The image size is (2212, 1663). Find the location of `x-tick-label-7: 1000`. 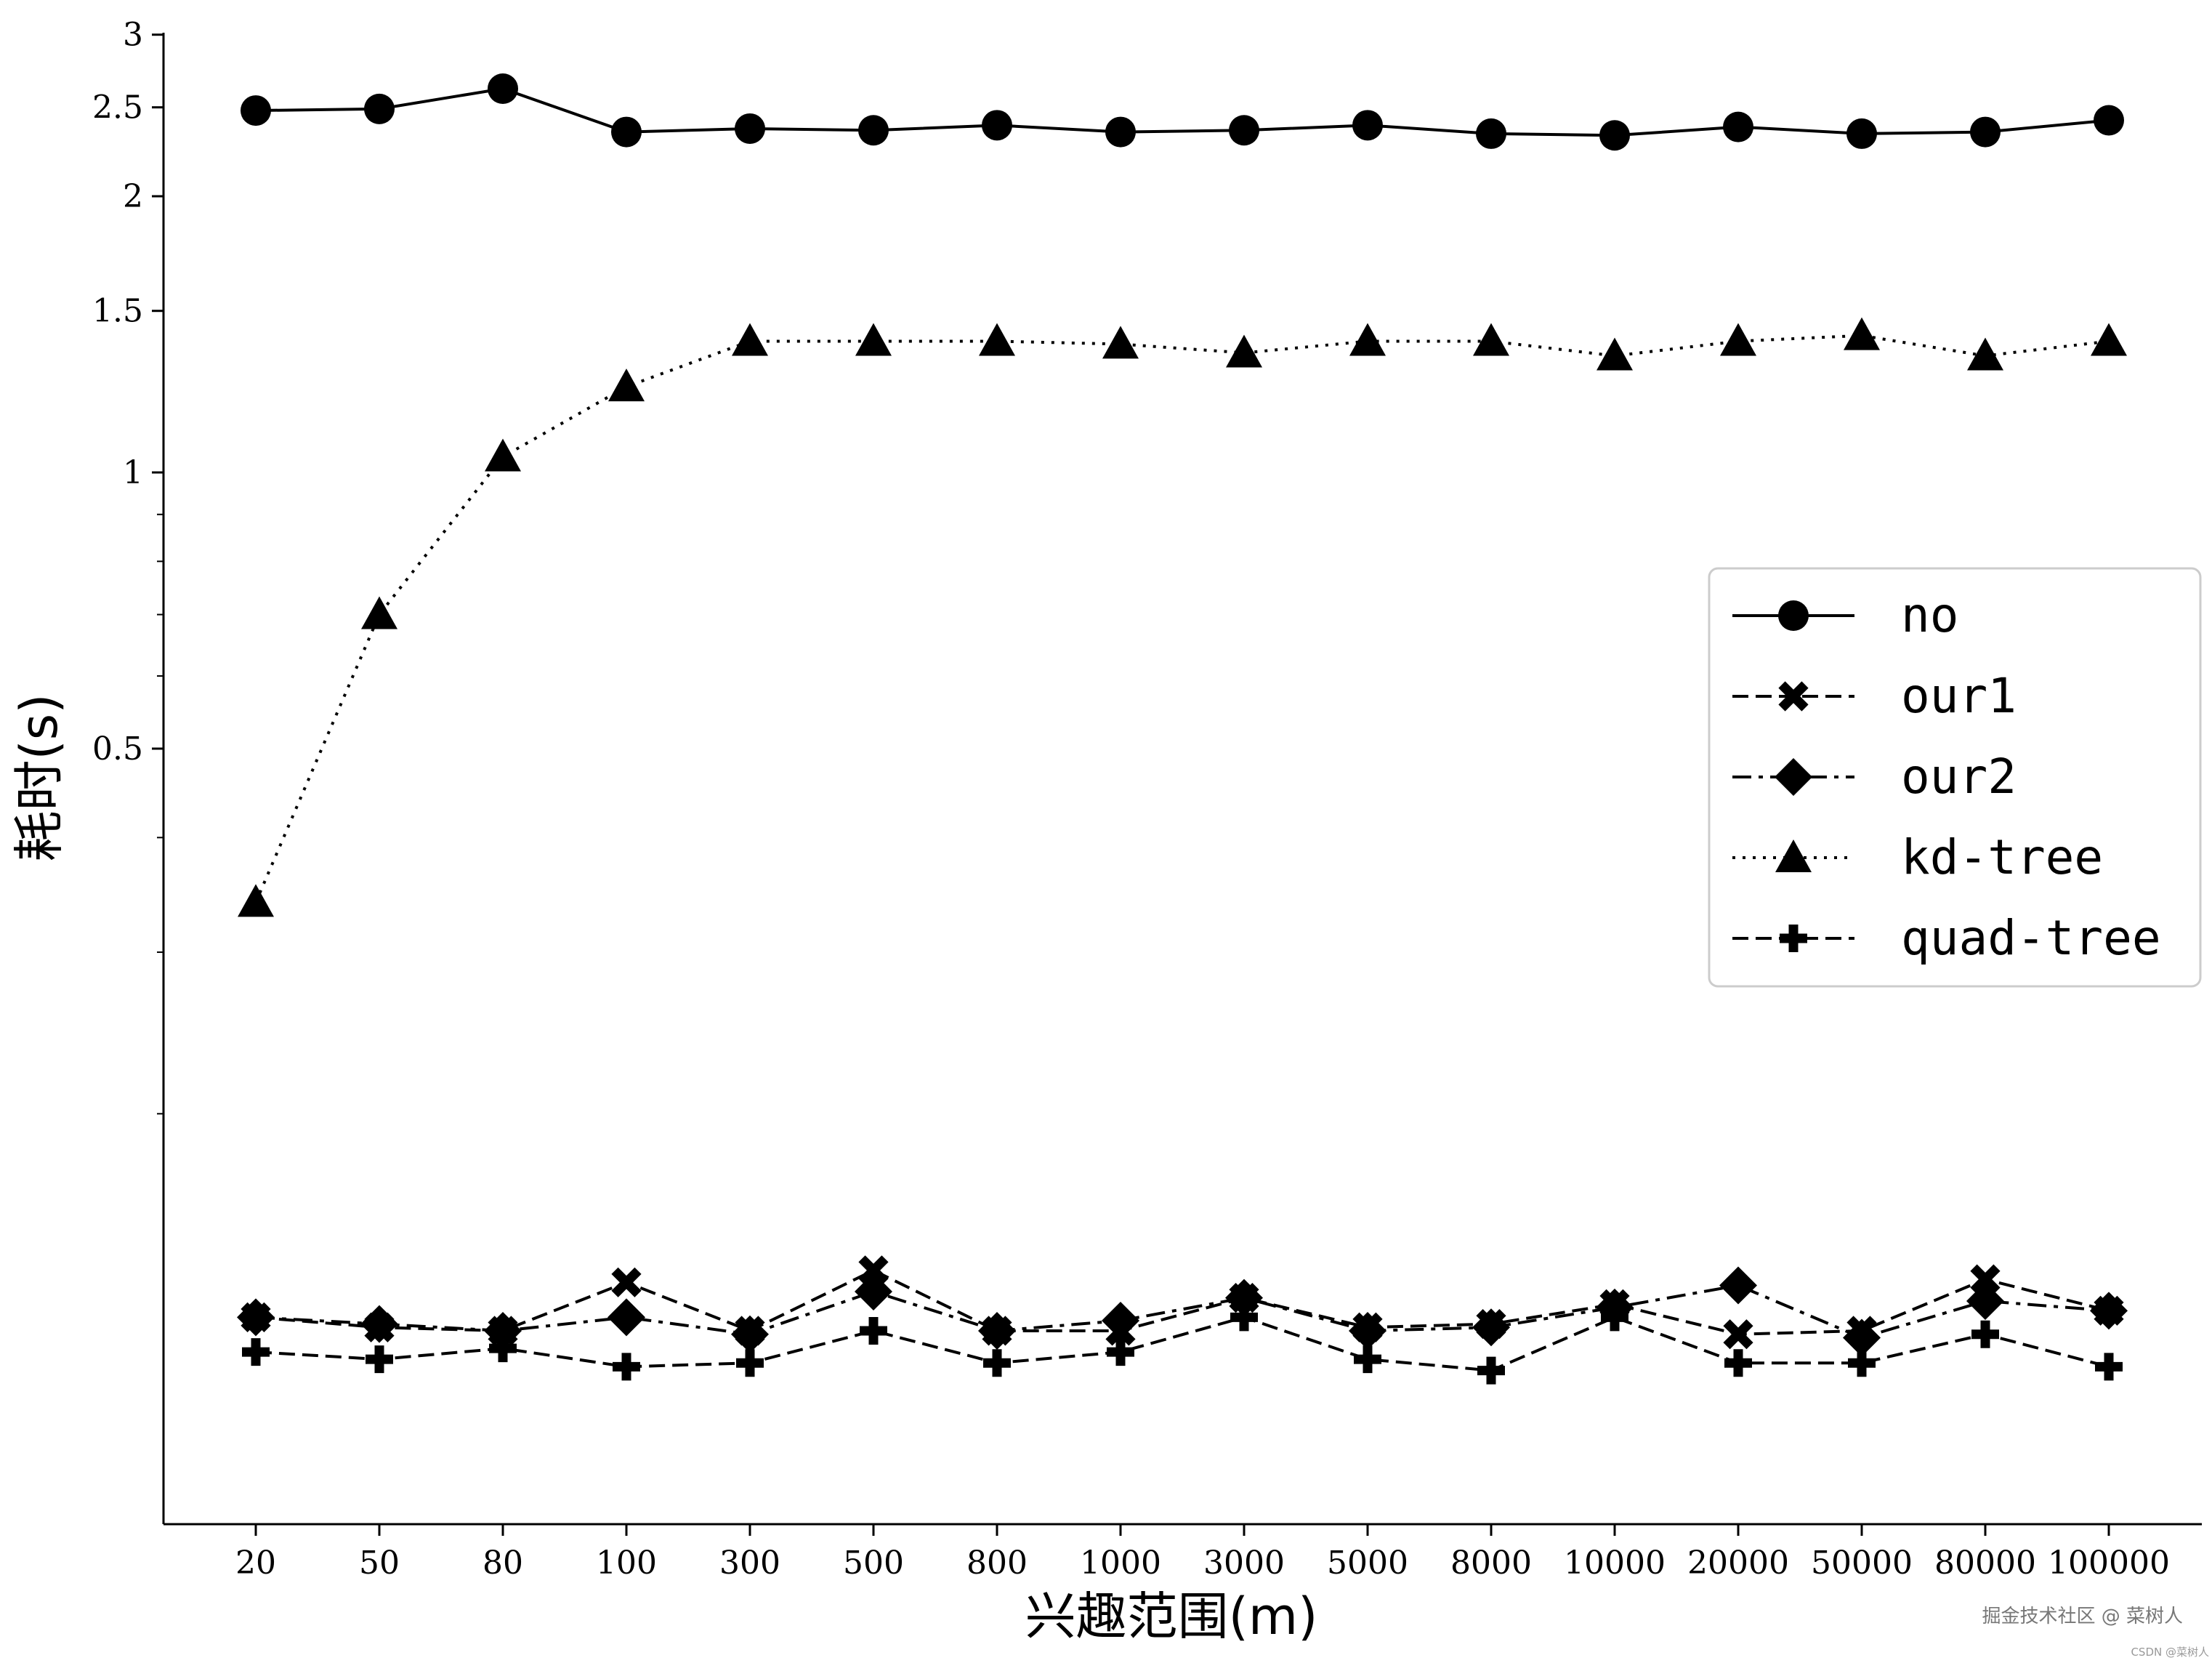

x-tick-label-7: 1000 is located at coordinates (1120, 1563).